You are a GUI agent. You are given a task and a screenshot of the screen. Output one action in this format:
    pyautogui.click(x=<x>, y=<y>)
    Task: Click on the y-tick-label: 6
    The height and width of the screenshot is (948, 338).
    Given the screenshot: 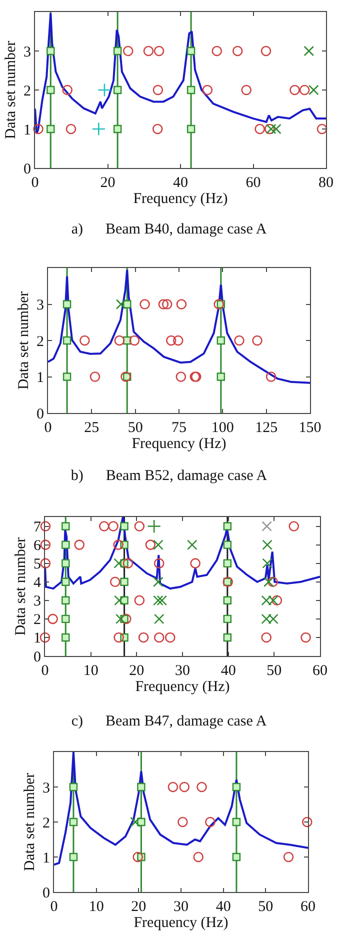 What is the action you would take?
    pyautogui.click(x=38, y=546)
    